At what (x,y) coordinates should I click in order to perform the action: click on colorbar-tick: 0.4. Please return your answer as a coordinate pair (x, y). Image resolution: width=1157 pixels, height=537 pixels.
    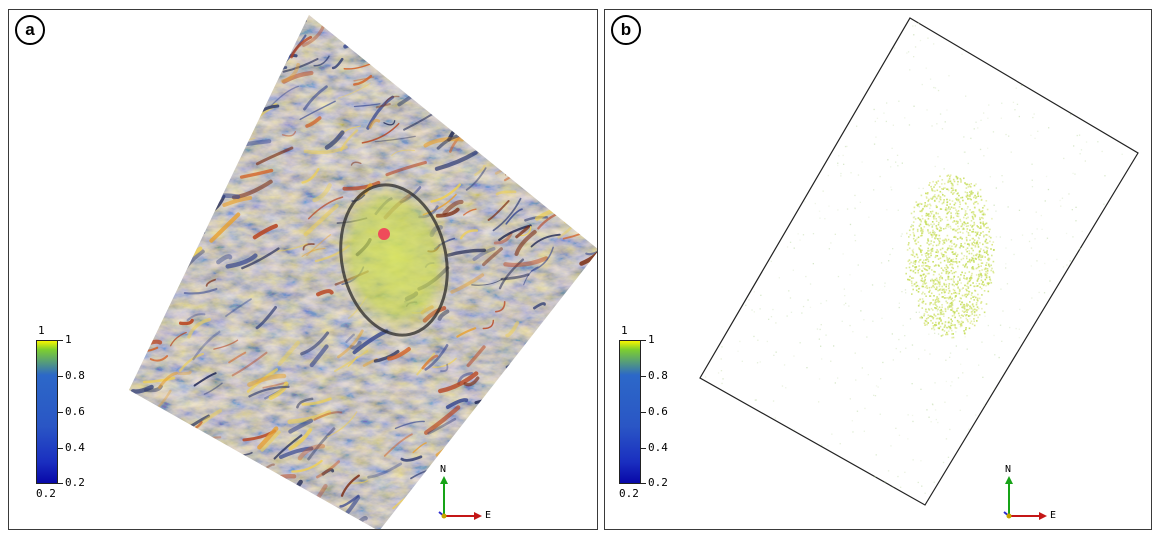
    Looking at the image, I should click on (658, 447).